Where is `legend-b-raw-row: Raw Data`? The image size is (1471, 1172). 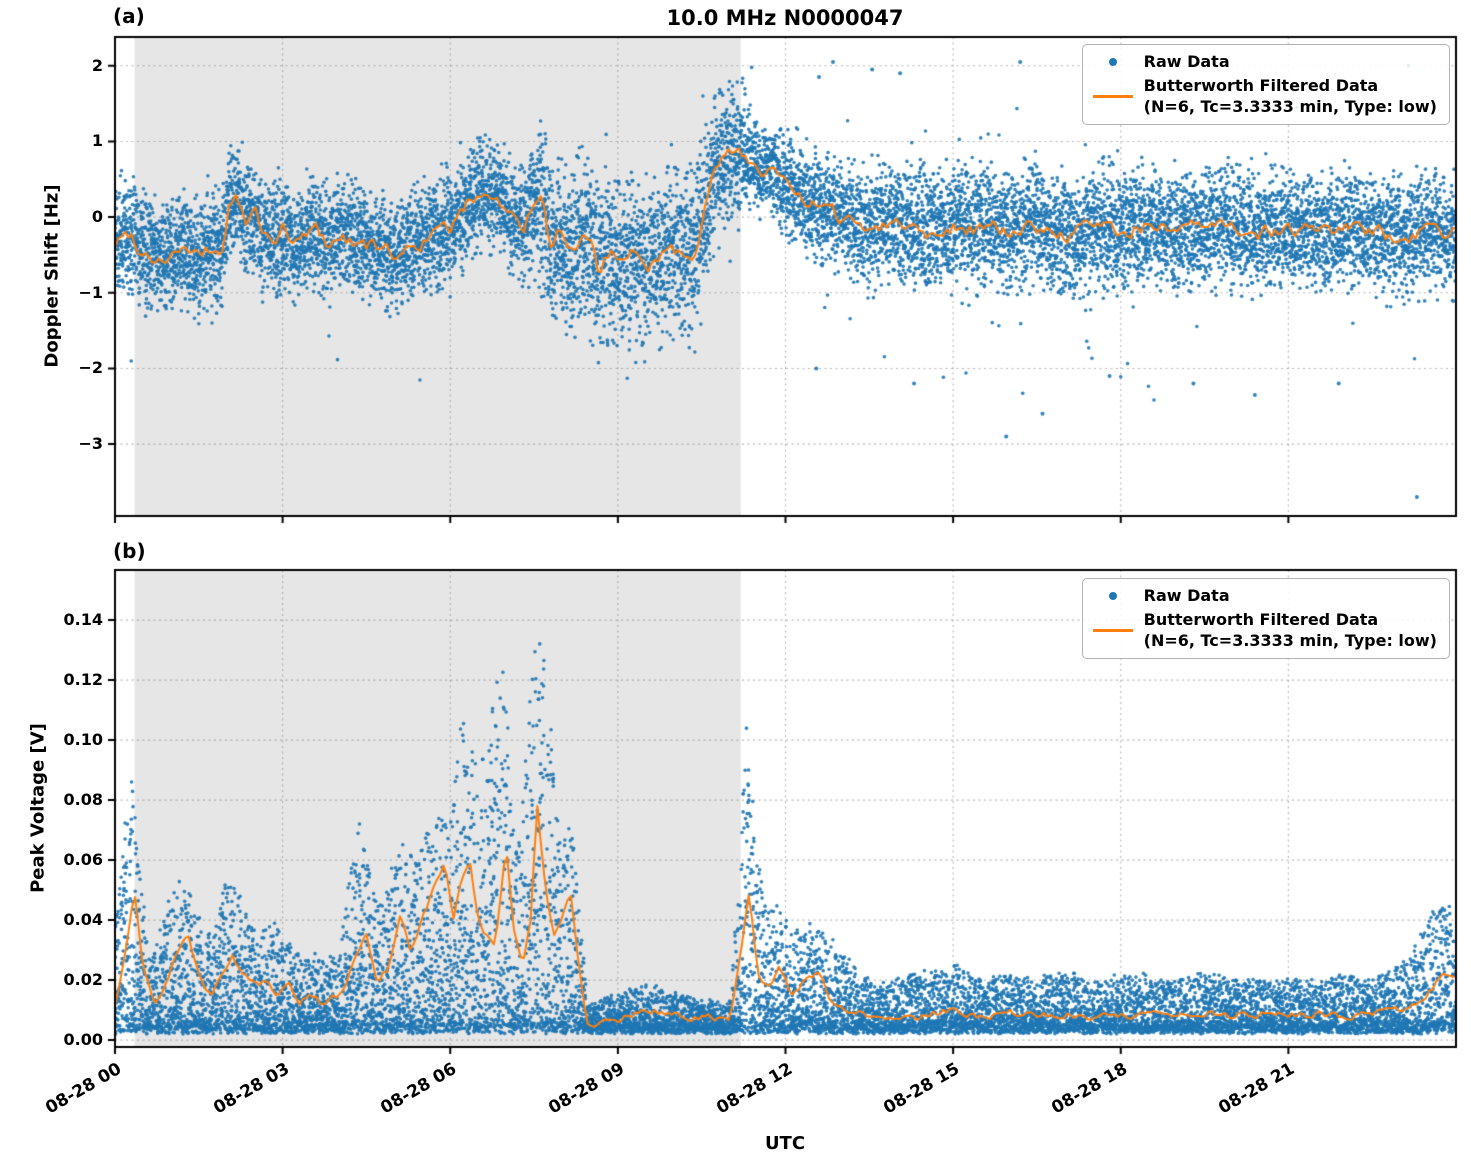
legend-b-raw-row: Raw Data is located at coordinates (1264, 596).